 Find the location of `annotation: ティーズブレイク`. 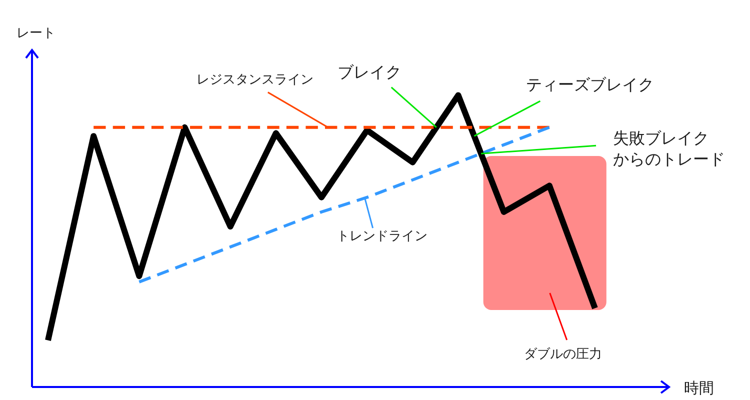

annotation: ティーズブレイク is located at coordinates (590, 84).